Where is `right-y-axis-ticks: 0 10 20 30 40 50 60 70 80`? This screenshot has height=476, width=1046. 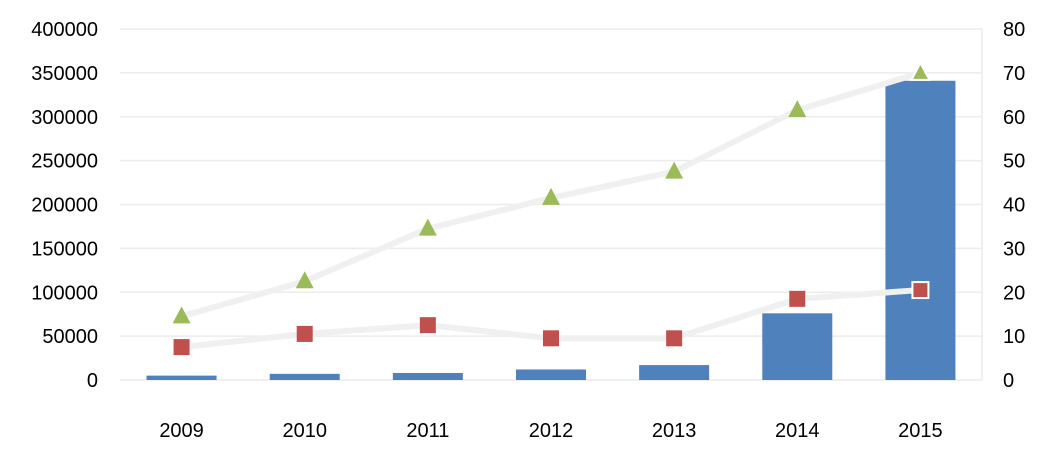 right-y-axis-ticks: 0 10 20 30 40 50 60 70 80 is located at coordinates (1014, 205).